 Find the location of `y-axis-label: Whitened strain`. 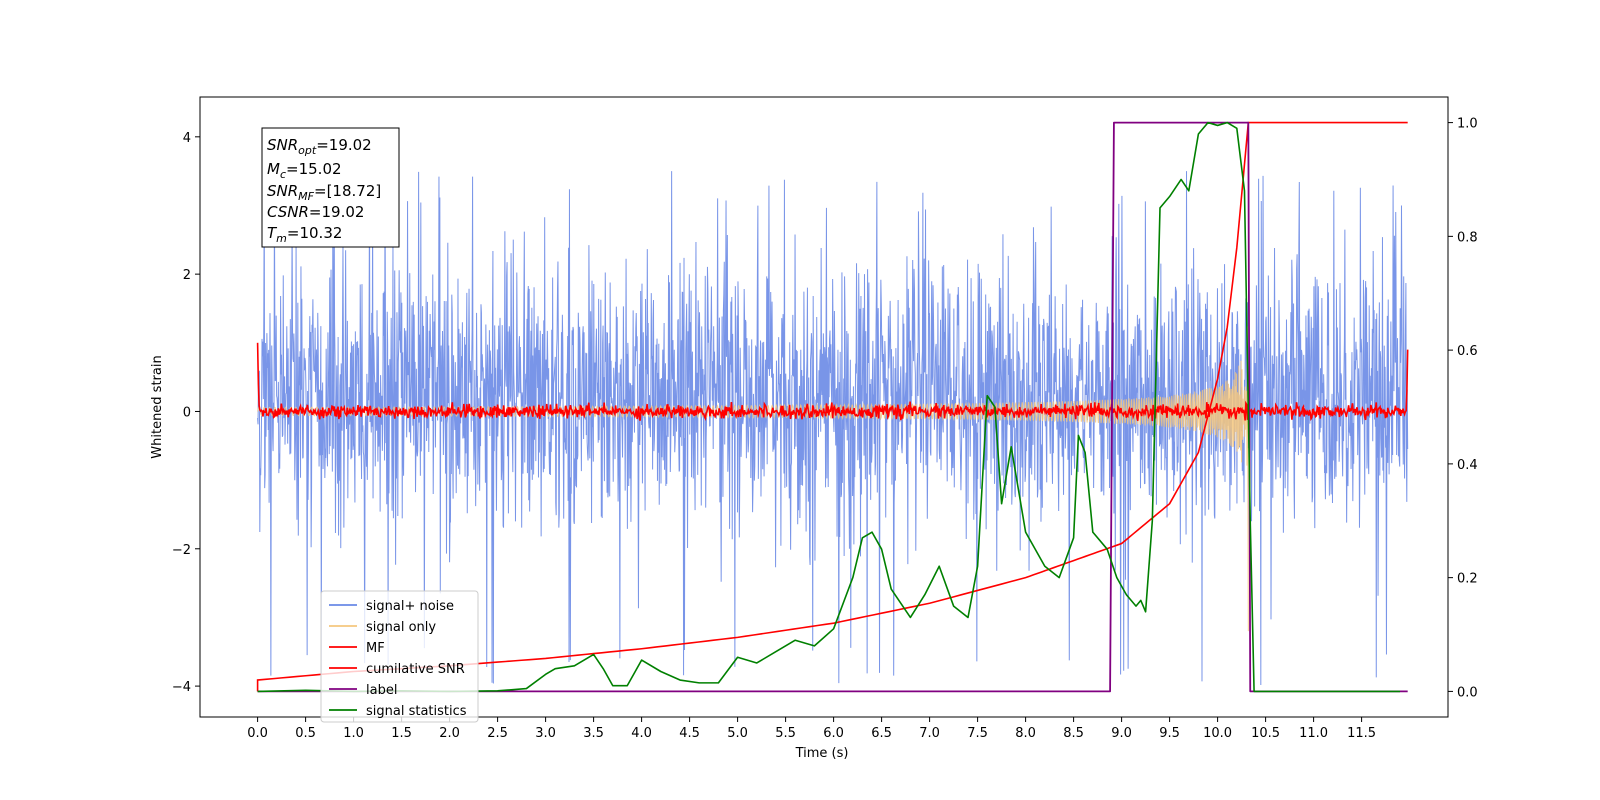

y-axis-label: Whitened strain is located at coordinates (157, 406).